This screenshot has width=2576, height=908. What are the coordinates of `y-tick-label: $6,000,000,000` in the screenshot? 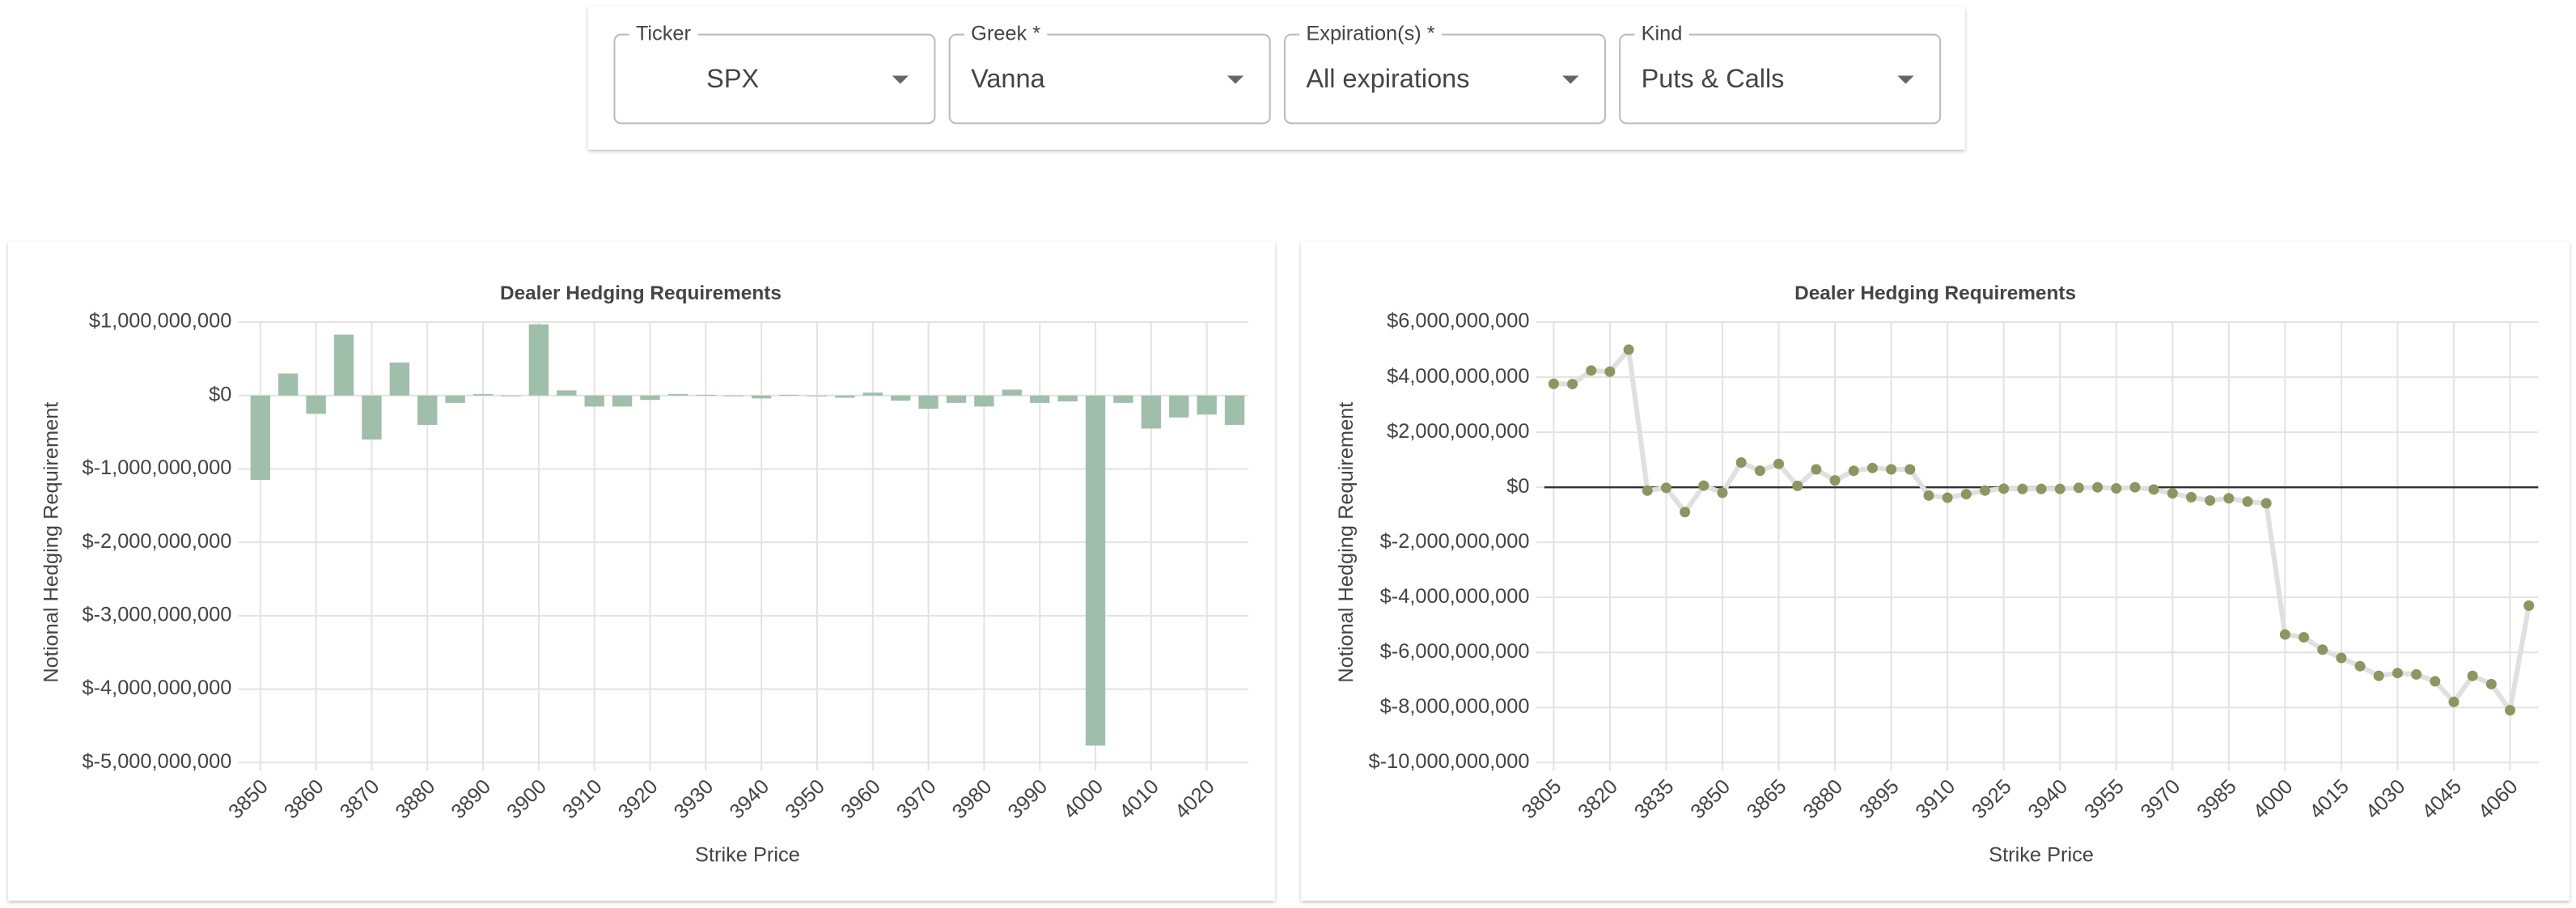 It's located at (1458, 321).